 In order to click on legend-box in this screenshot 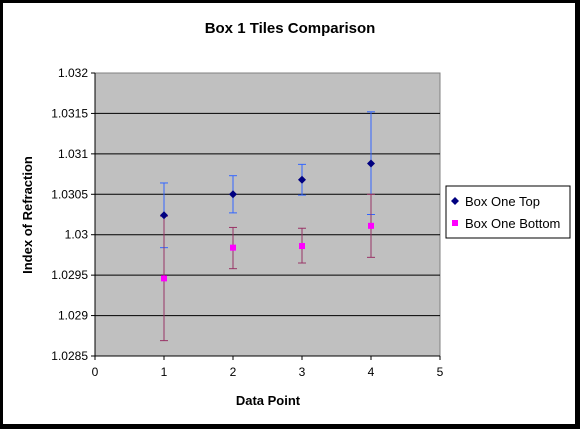, I will do `click(508, 212)`.